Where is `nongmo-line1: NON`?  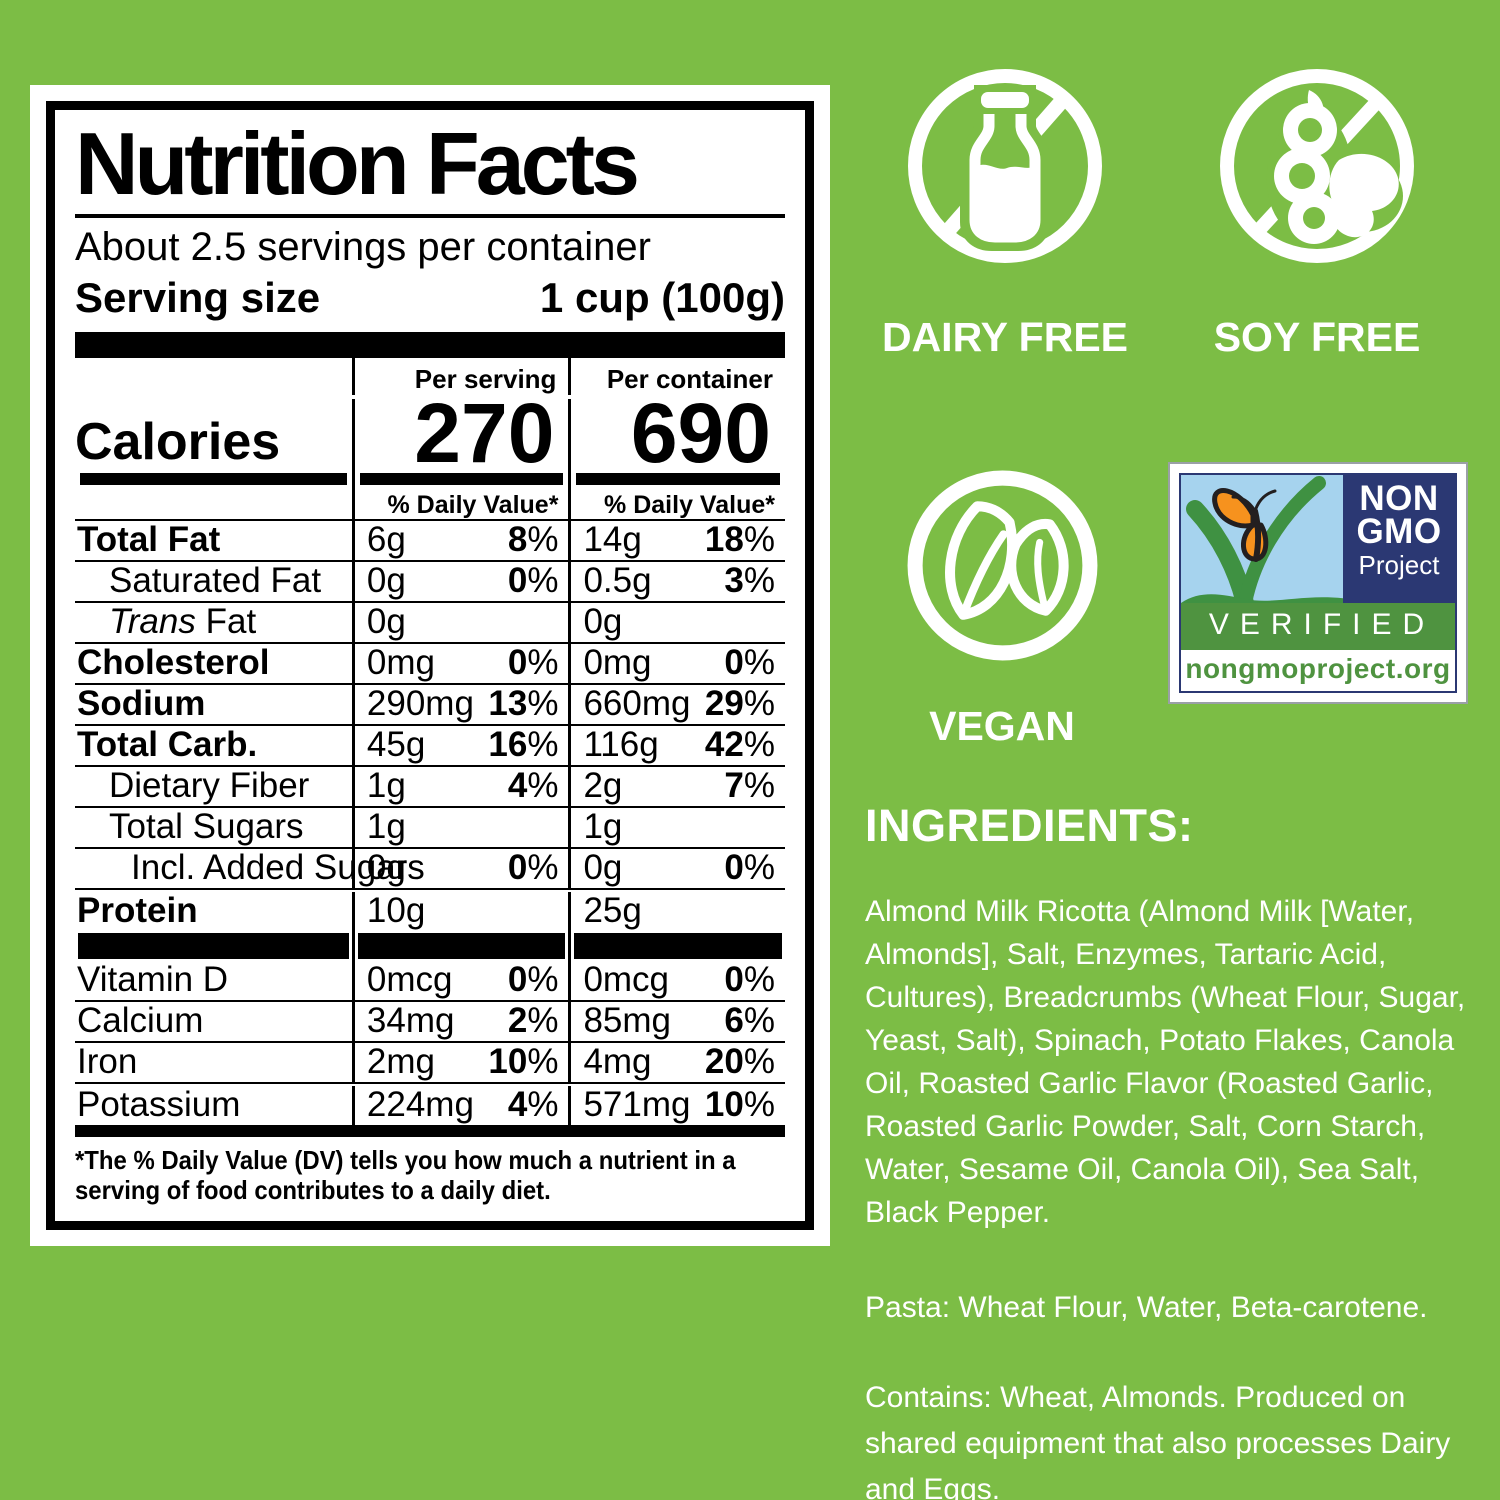 nongmo-line1: NON is located at coordinates (1399, 498).